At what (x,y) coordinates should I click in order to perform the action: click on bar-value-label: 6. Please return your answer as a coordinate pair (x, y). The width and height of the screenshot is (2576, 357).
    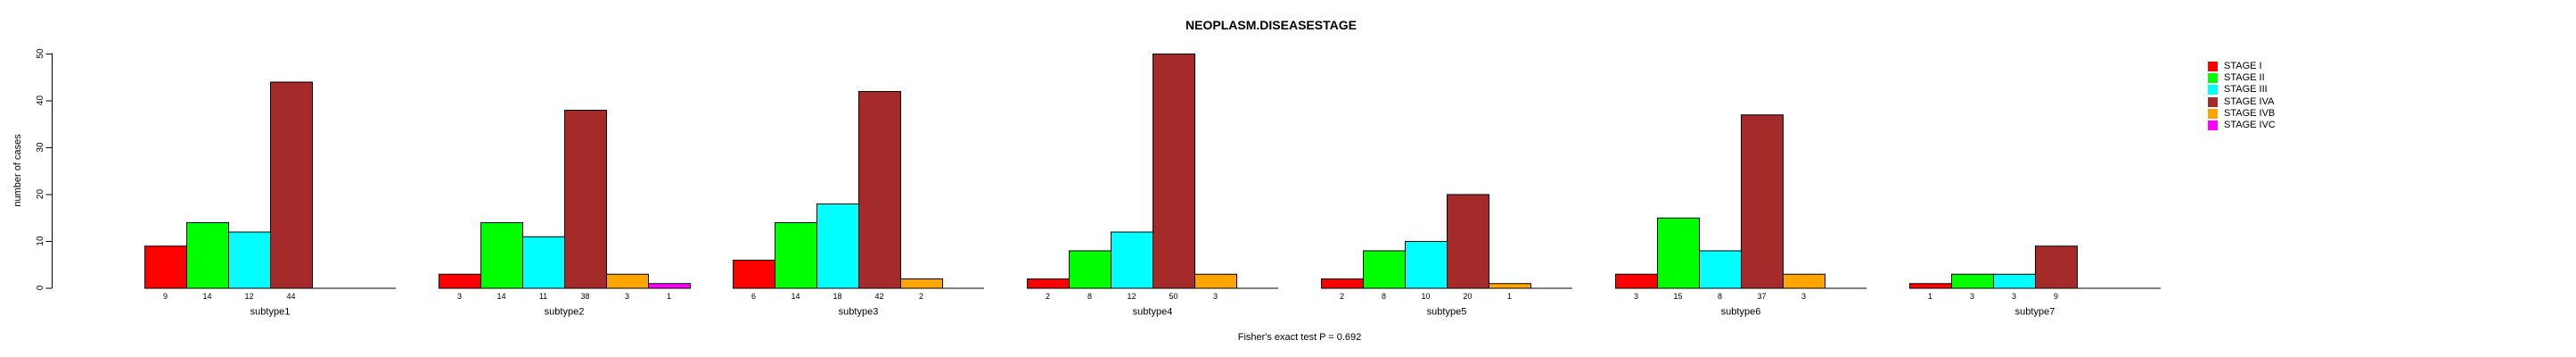
    Looking at the image, I should click on (753, 296).